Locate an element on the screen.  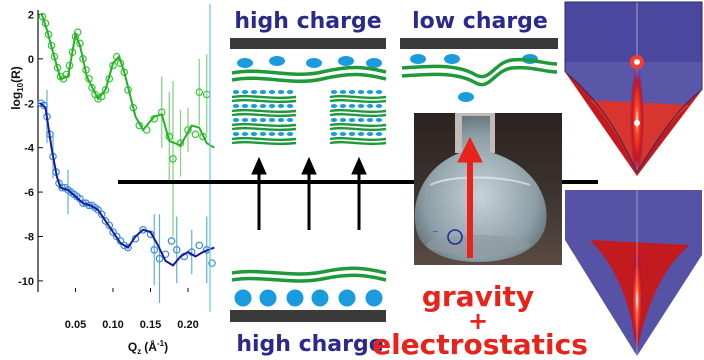
stacked-membranes-left is located at coordinates (264, 118).